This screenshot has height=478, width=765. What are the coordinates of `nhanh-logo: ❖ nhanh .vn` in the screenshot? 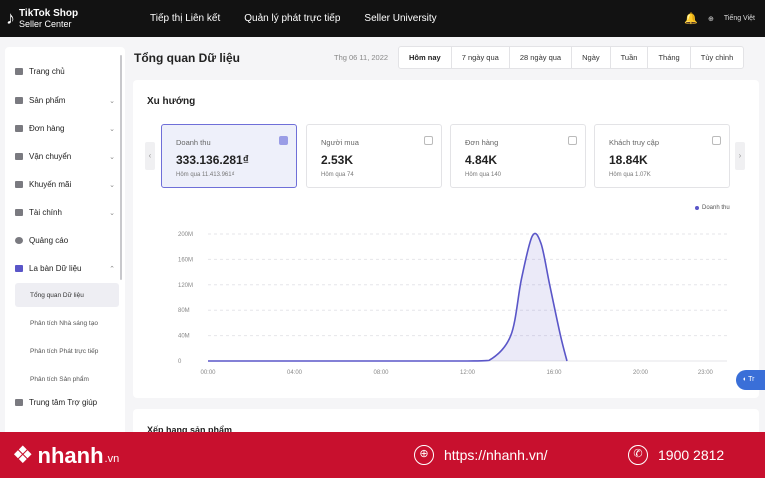 It's located at (65, 455).